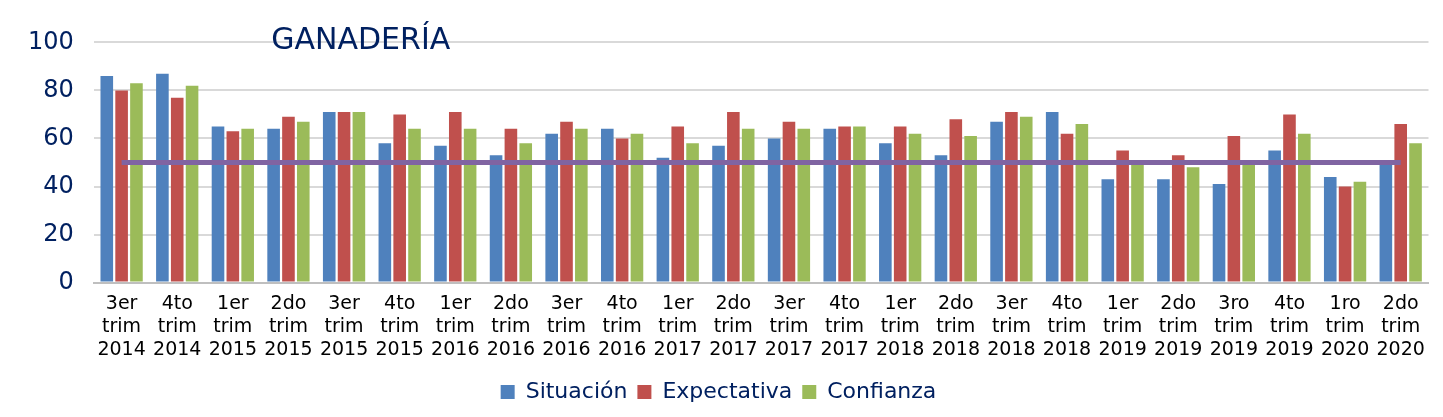 The width and height of the screenshot is (1443, 417). What do you see at coordinates (1178, 324) in the screenshot?
I see `x-tick-label: 2do trim 2019` at bounding box center [1178, 324].